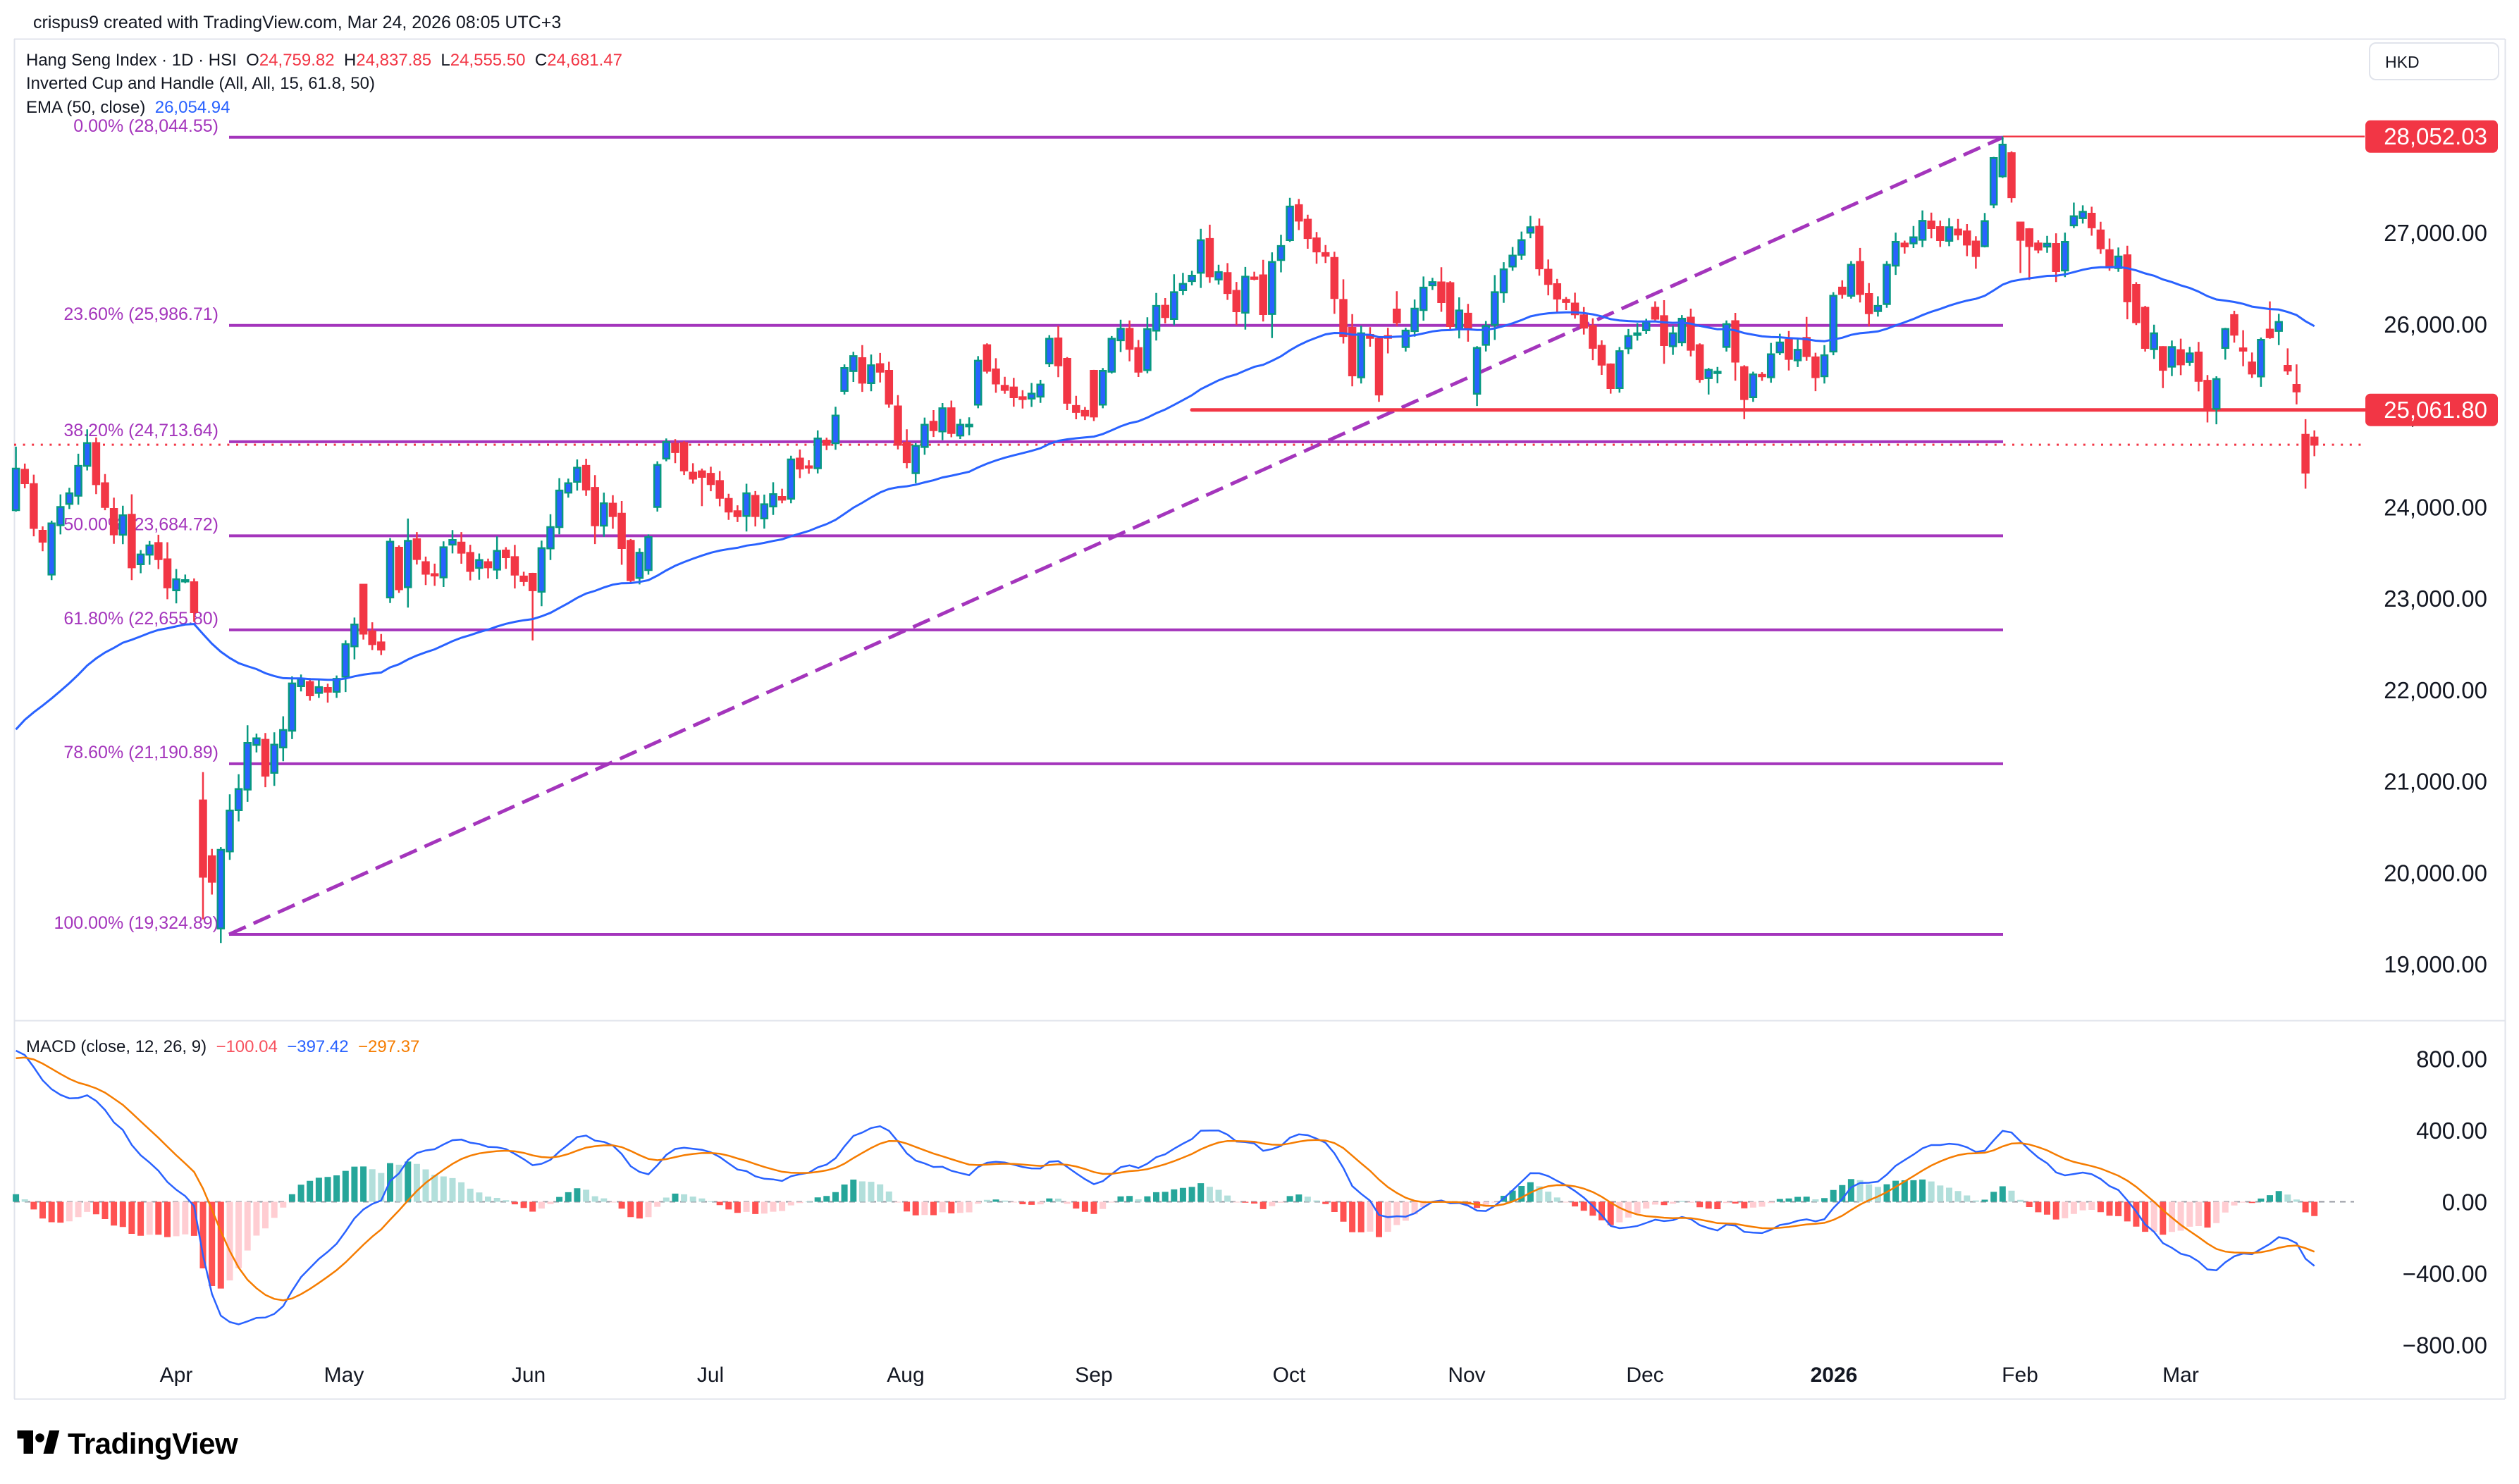  I want to click on svg-text: 38.20% (24,713.64), so click(140, 430).